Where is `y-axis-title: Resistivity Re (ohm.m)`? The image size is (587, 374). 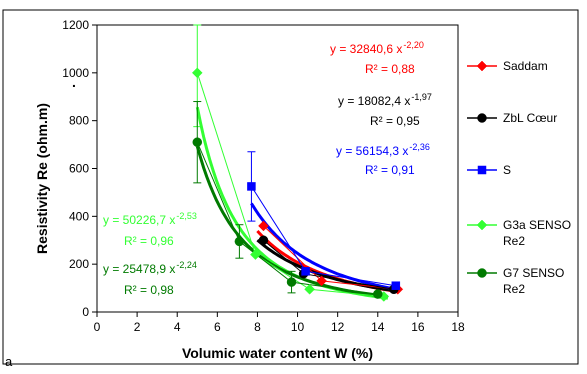
y-axis-title: Resistivity Re (ohm.m) is located at coordinates (42, 178).